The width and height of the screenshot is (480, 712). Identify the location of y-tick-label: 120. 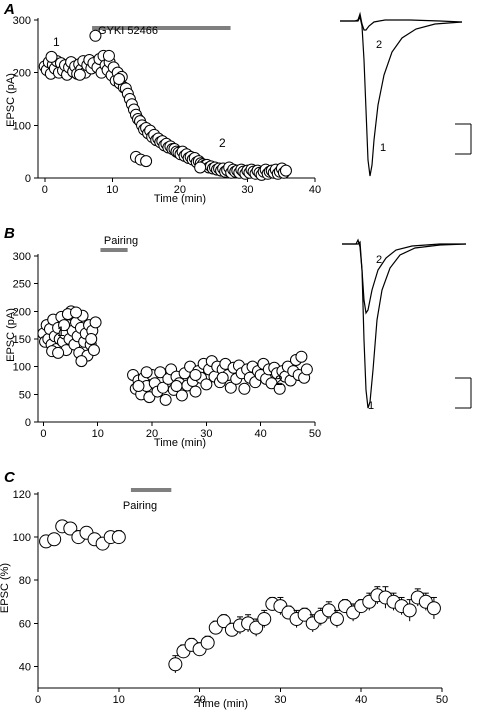
(22, 495).